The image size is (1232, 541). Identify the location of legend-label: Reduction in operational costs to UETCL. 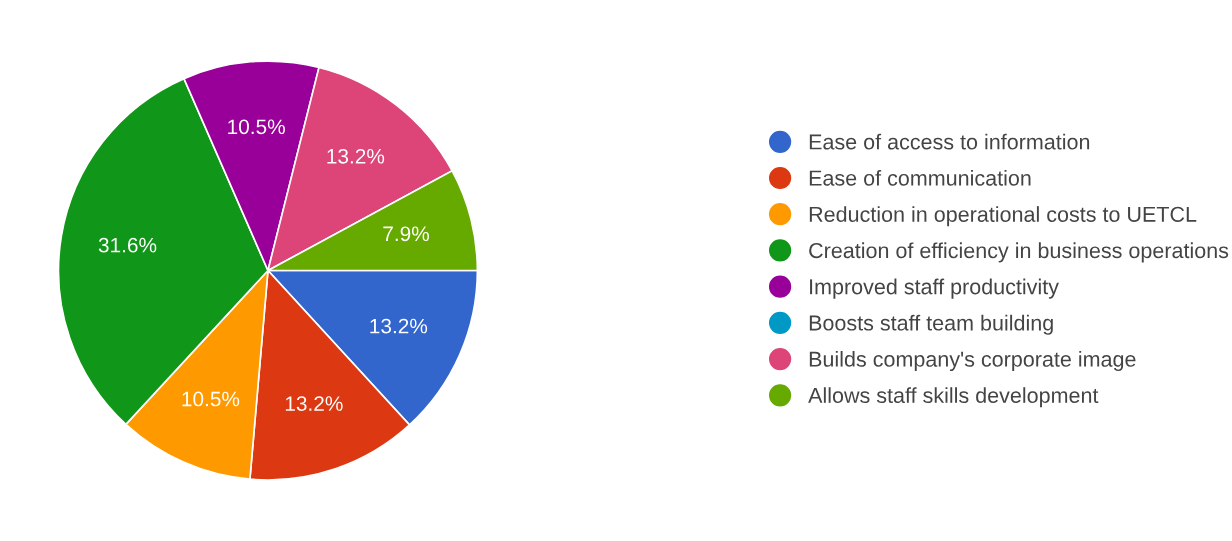
(1003, 216).